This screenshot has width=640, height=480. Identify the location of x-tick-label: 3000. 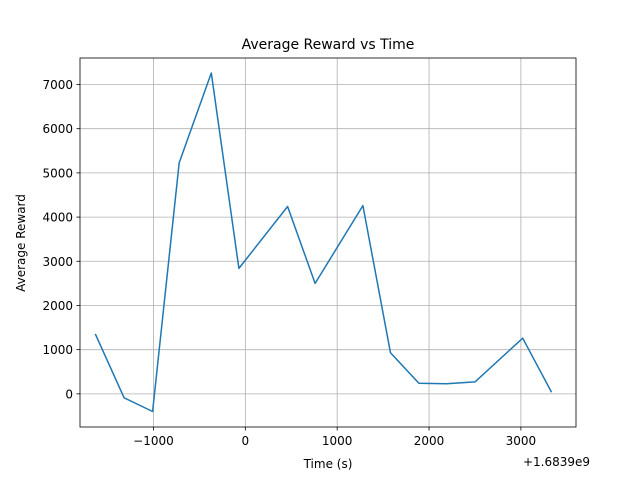
(521, 441).